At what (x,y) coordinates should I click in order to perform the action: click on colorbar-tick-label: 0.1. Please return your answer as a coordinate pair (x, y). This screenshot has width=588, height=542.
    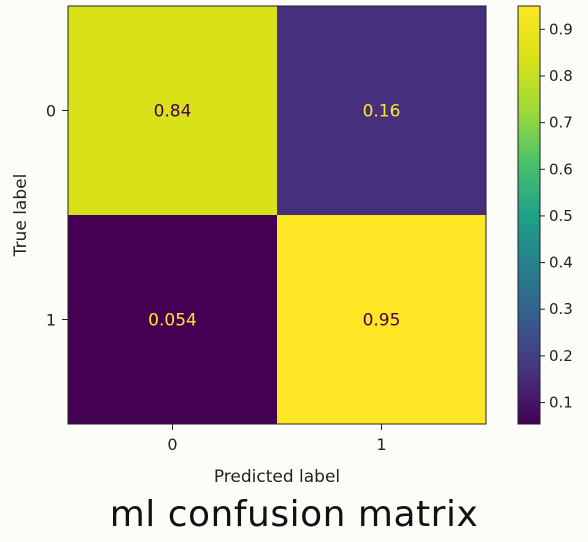
    Looking at the image, I should click on (561, 403).